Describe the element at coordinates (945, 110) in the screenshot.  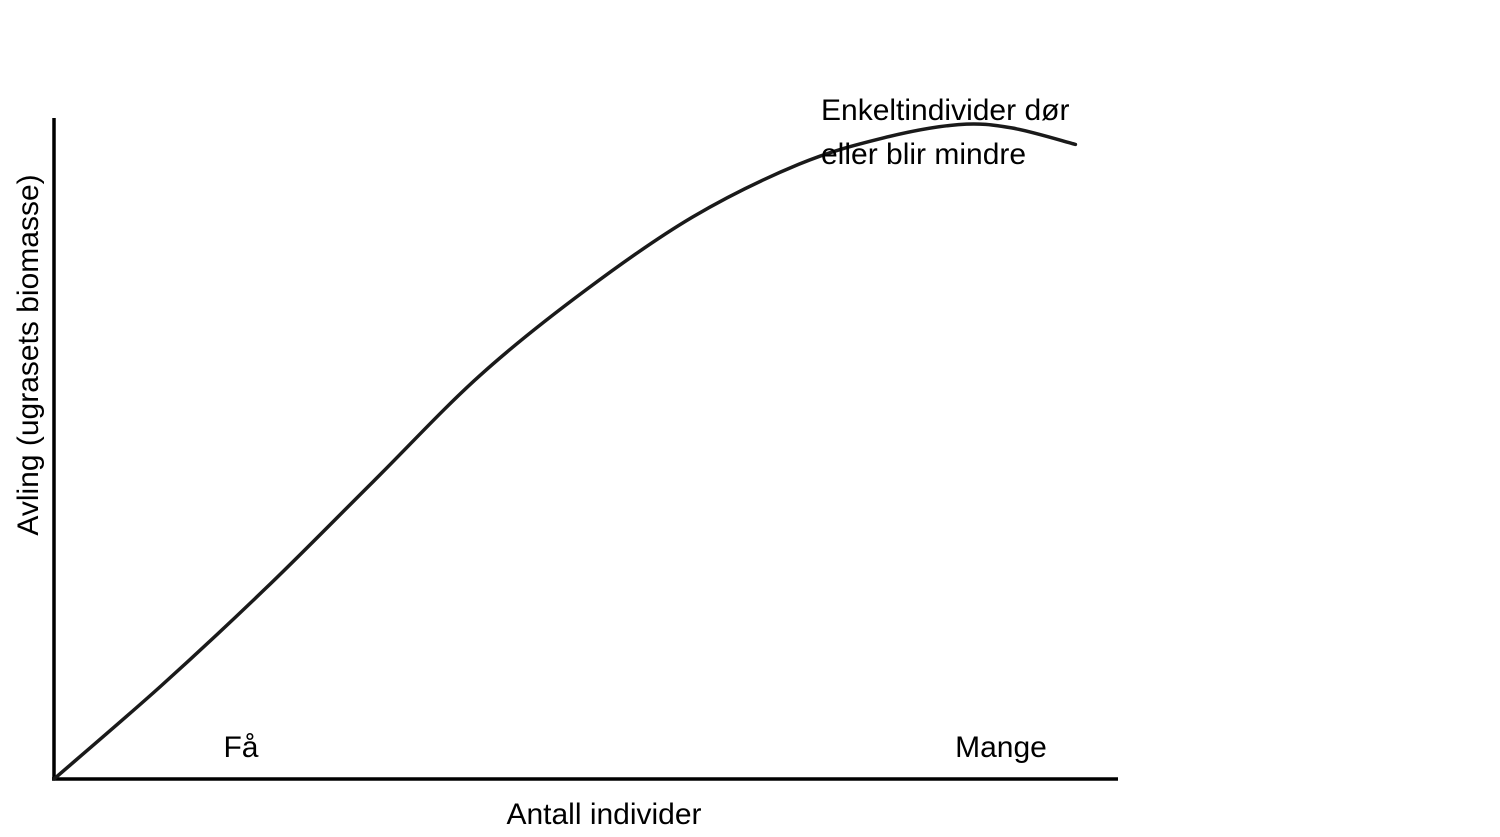
I see `annotation-line-1: Enkeltindivider dør` at that location.